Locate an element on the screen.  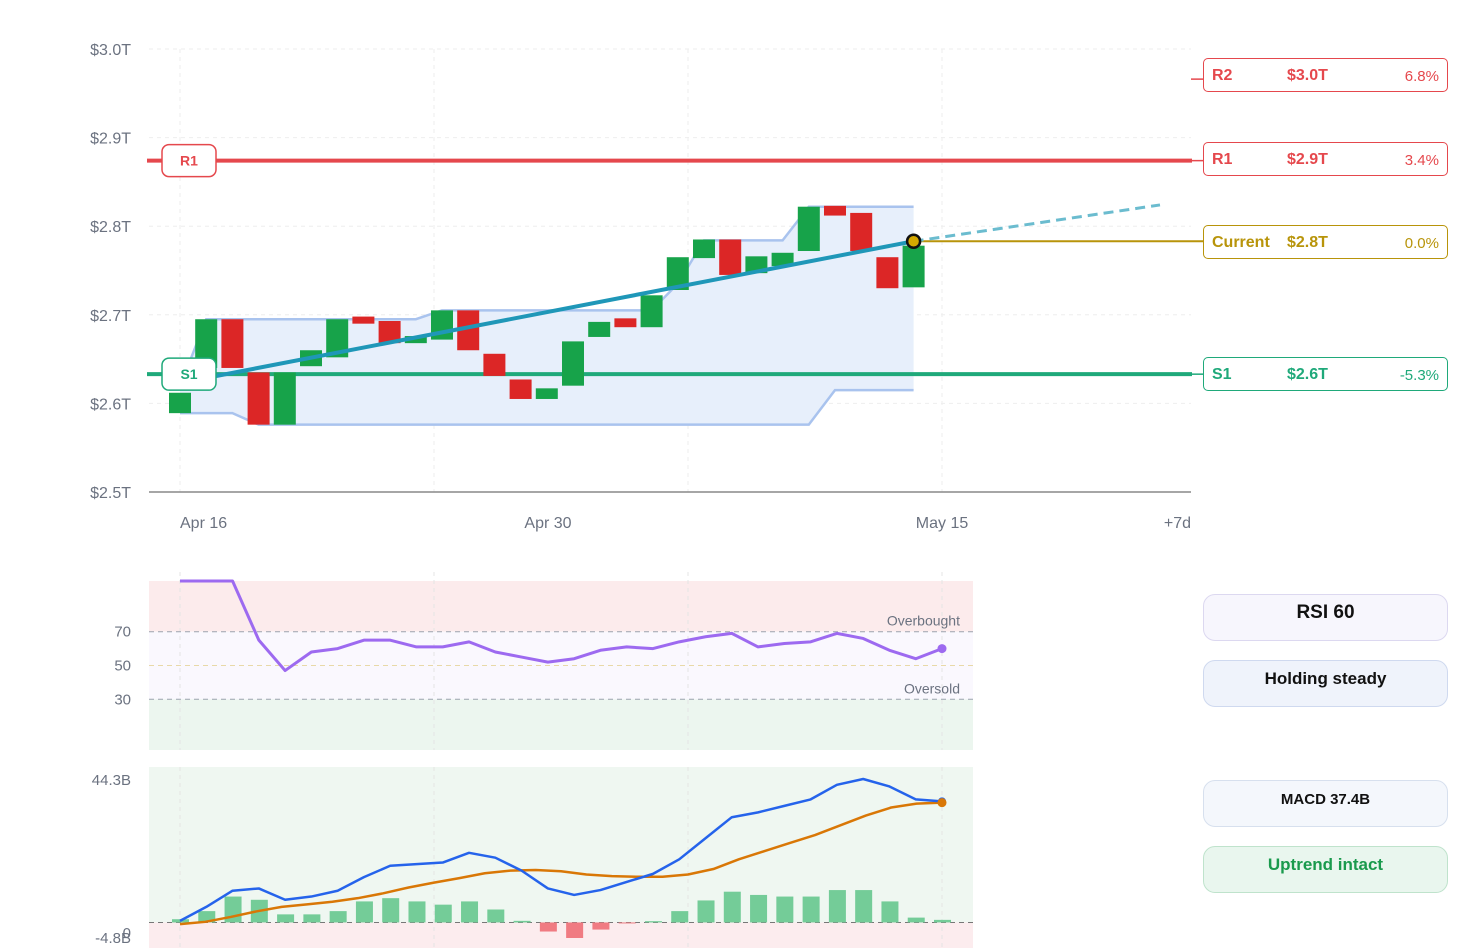
trend-line is located at coordinates (546, 312).